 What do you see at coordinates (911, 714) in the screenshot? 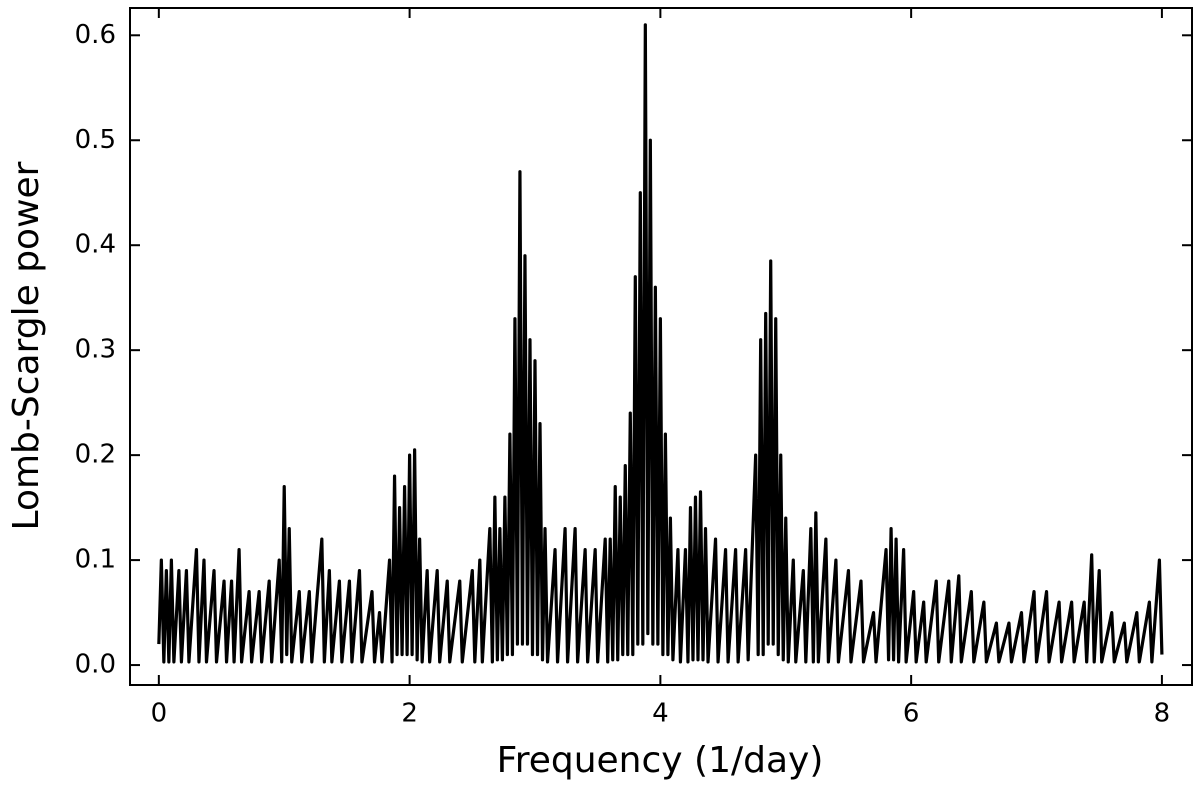
I see `x-tick-label: 6` at bounding box center [911, 714].